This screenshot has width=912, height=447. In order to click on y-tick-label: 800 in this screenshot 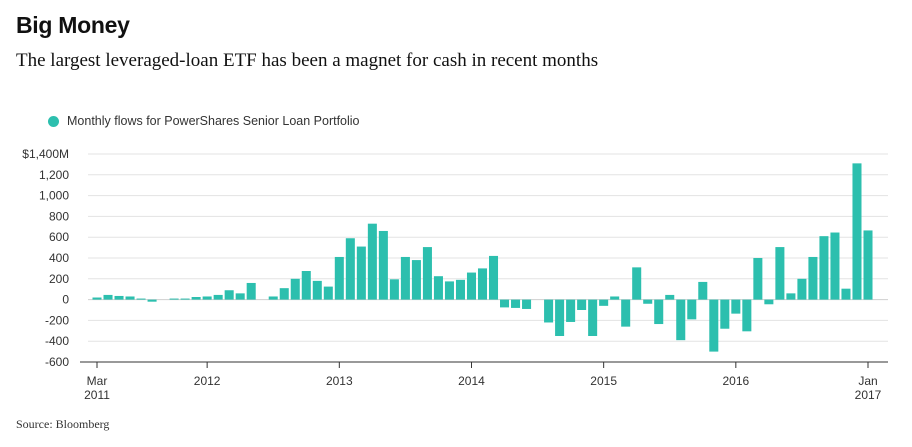, I will do `click(59, 216)`.